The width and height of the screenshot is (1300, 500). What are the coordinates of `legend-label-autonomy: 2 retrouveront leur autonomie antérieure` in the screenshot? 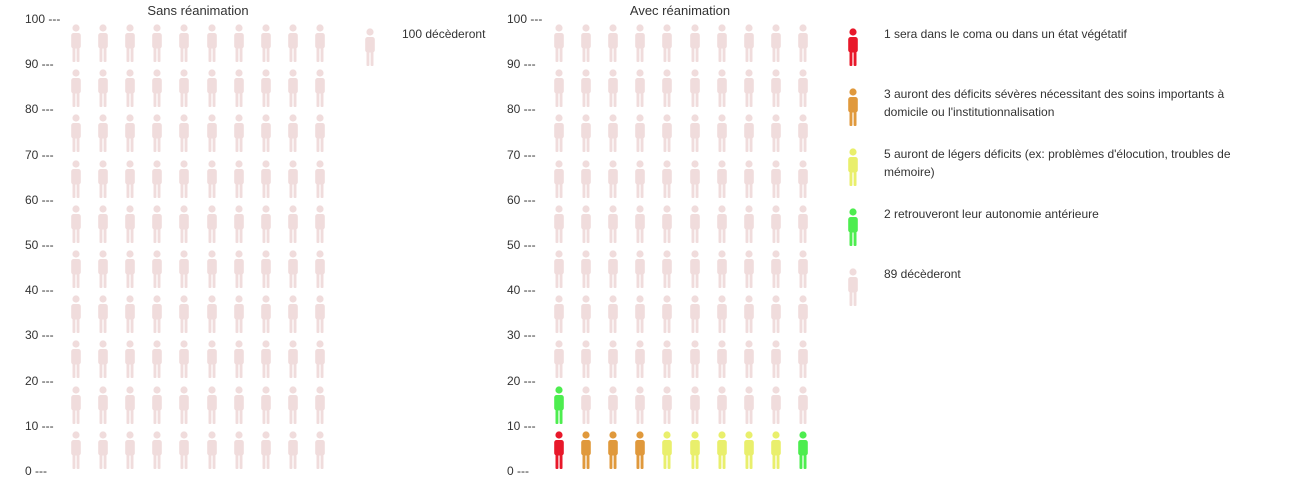 It's located at (991, 214).